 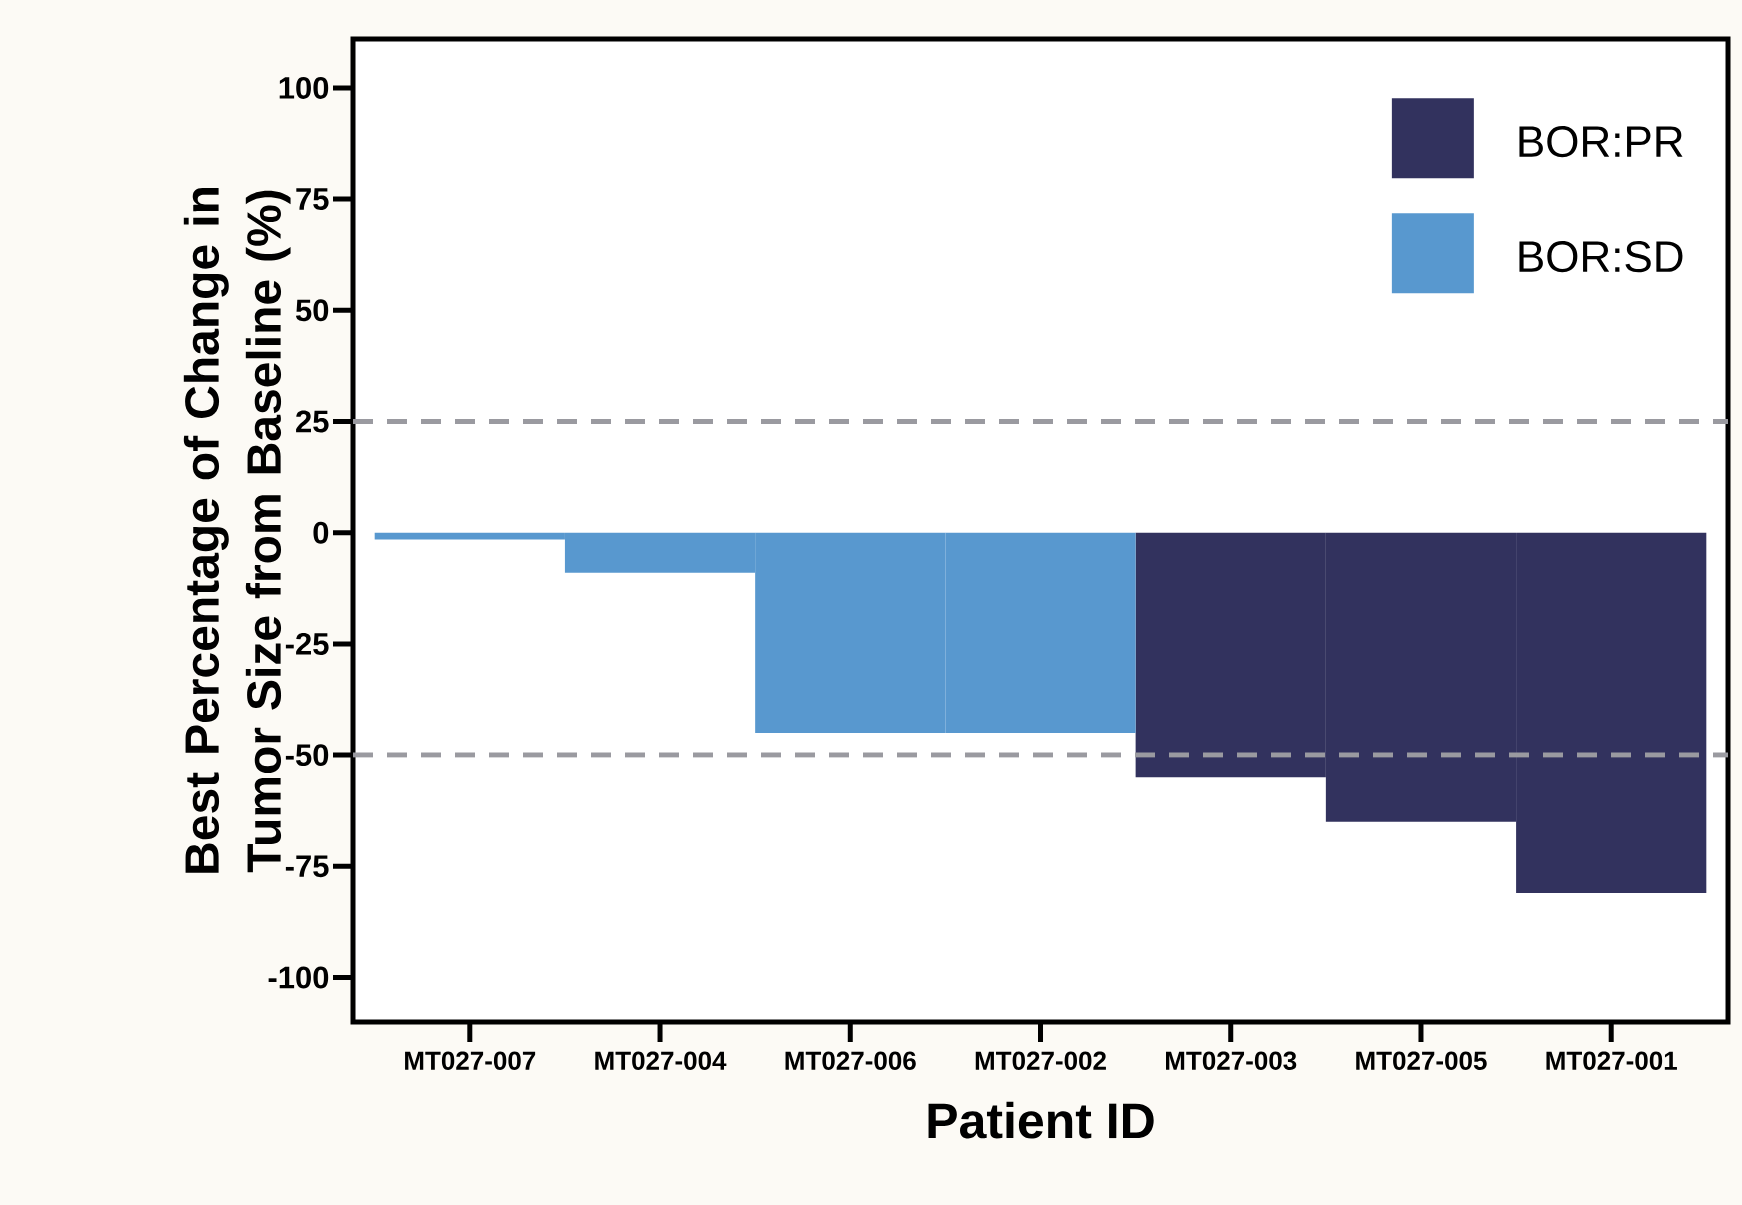 I want to click on legend-label: BOR:PR, so click(x=1601, y=142).